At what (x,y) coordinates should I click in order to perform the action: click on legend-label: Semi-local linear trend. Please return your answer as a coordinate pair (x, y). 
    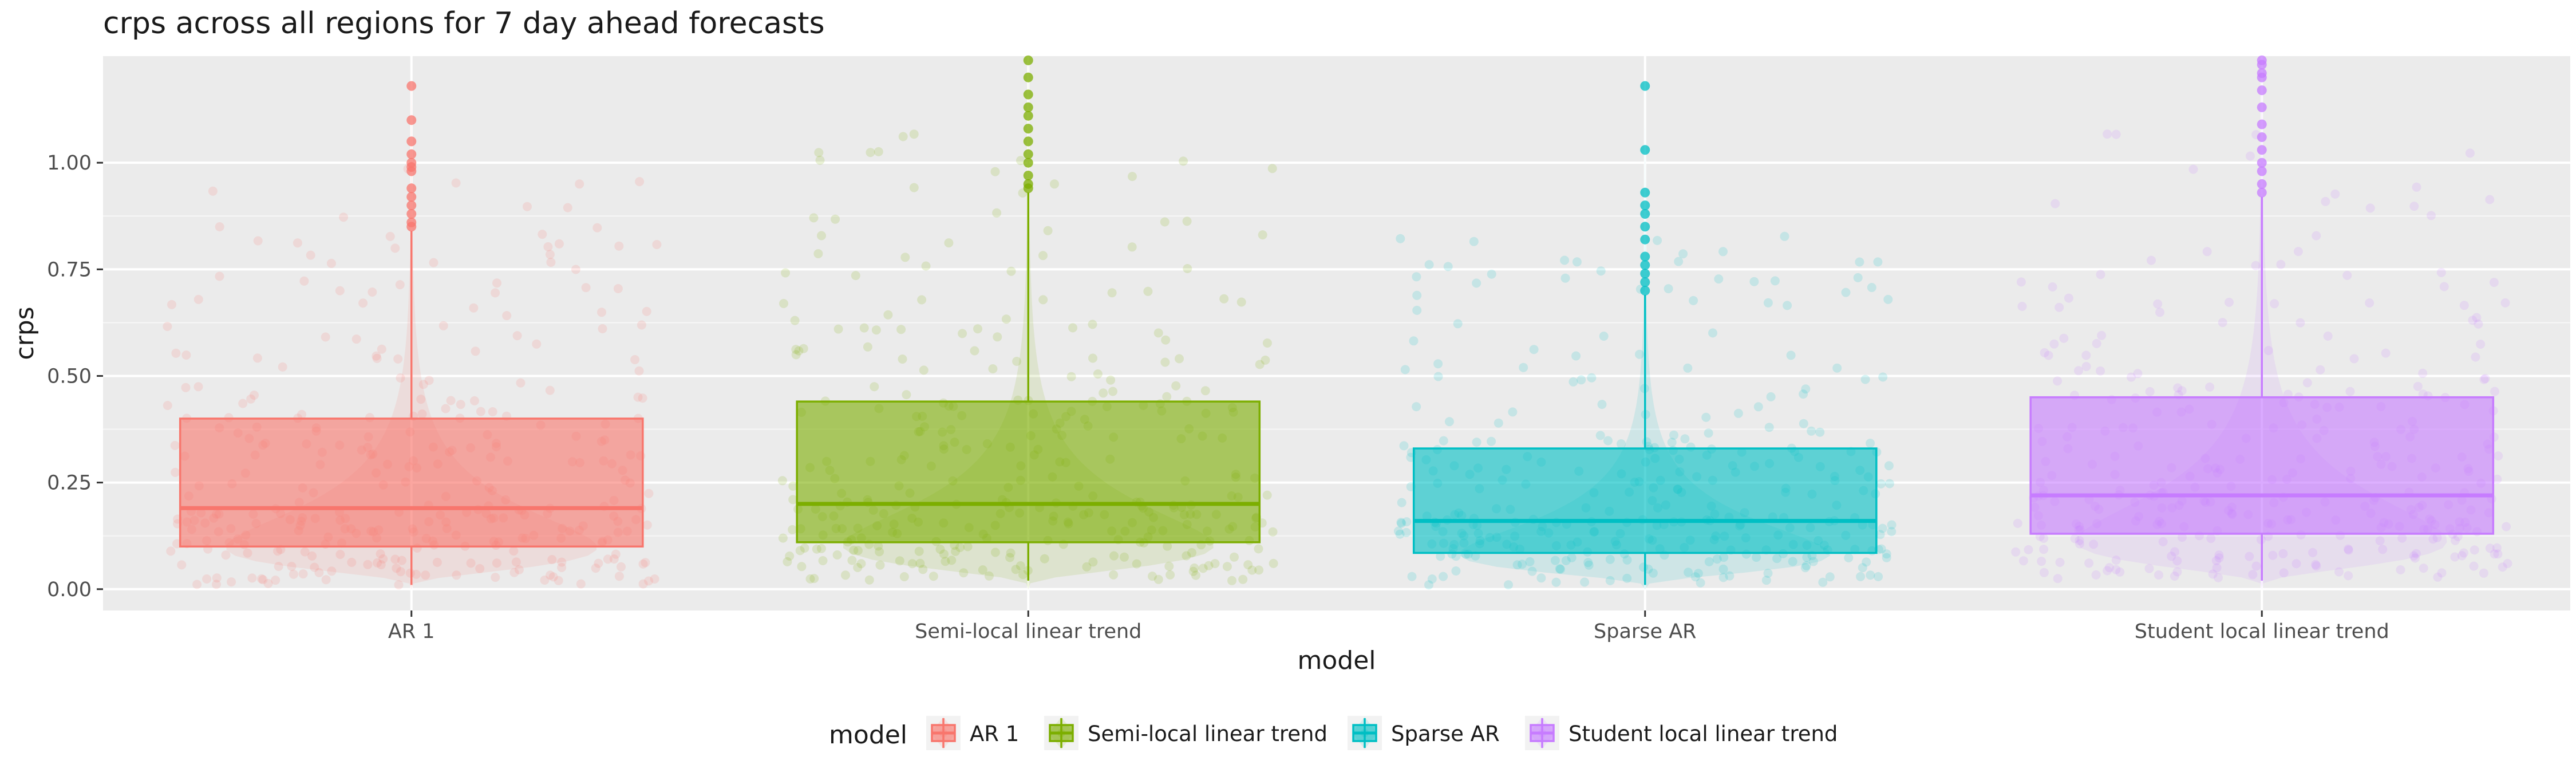
    Looking at the image, I should click on (1207, 734).